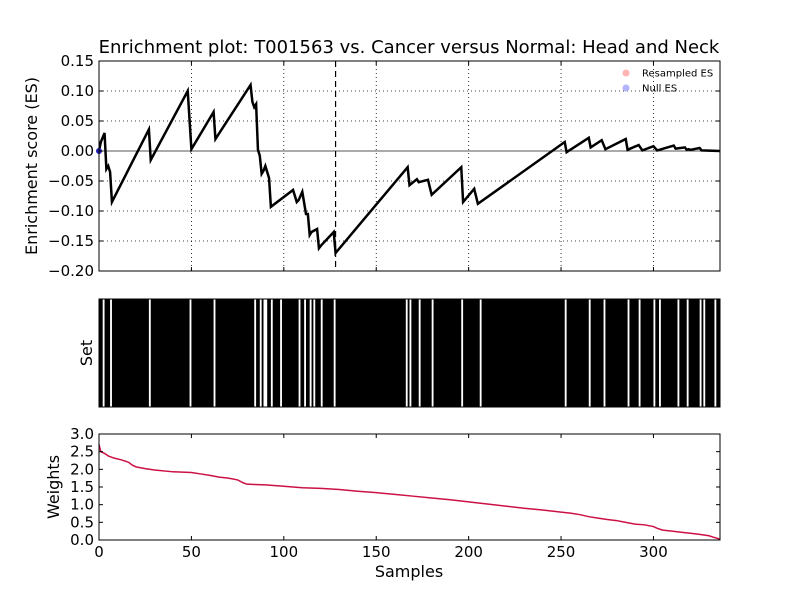 This screenshot has width=800, height=600. What do you see at coordinates (376, 552) in the screenshot?
I see `x-tick-label: 150` at bounding box center [376, 552].